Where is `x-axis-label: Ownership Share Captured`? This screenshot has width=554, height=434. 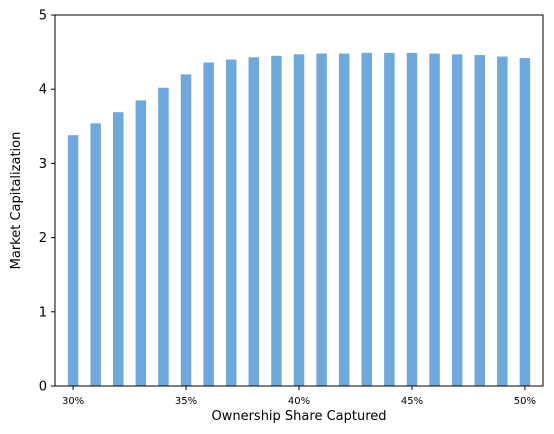 x-axis-label: Ownership Share Captured is located at coordinates (298, 416).